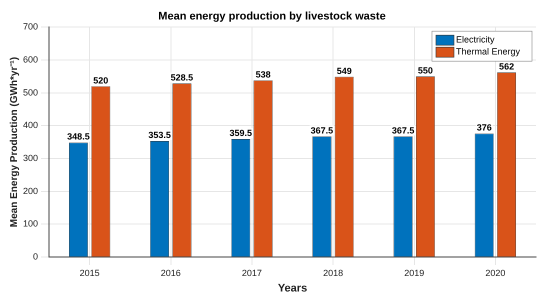  What do you see at coordinates (414, 273) in the screenshot?
I see `x-tick-label: 2019` at bounding box center [414, 273].